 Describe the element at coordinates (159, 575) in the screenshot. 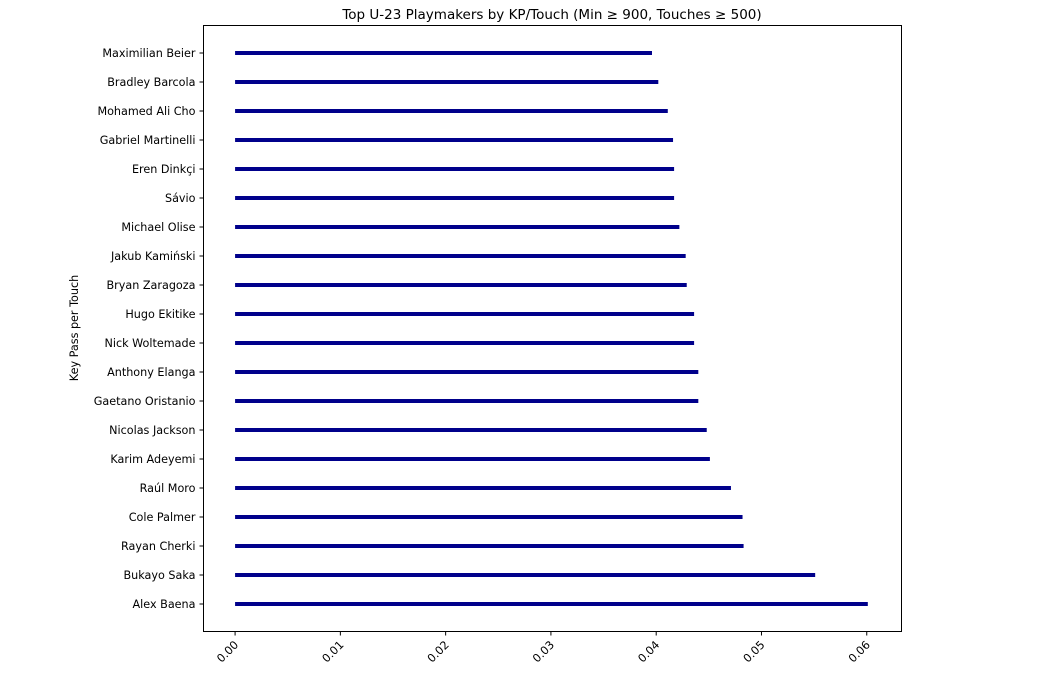

I see `y-tick-label: Bukayo Saka` at that location.